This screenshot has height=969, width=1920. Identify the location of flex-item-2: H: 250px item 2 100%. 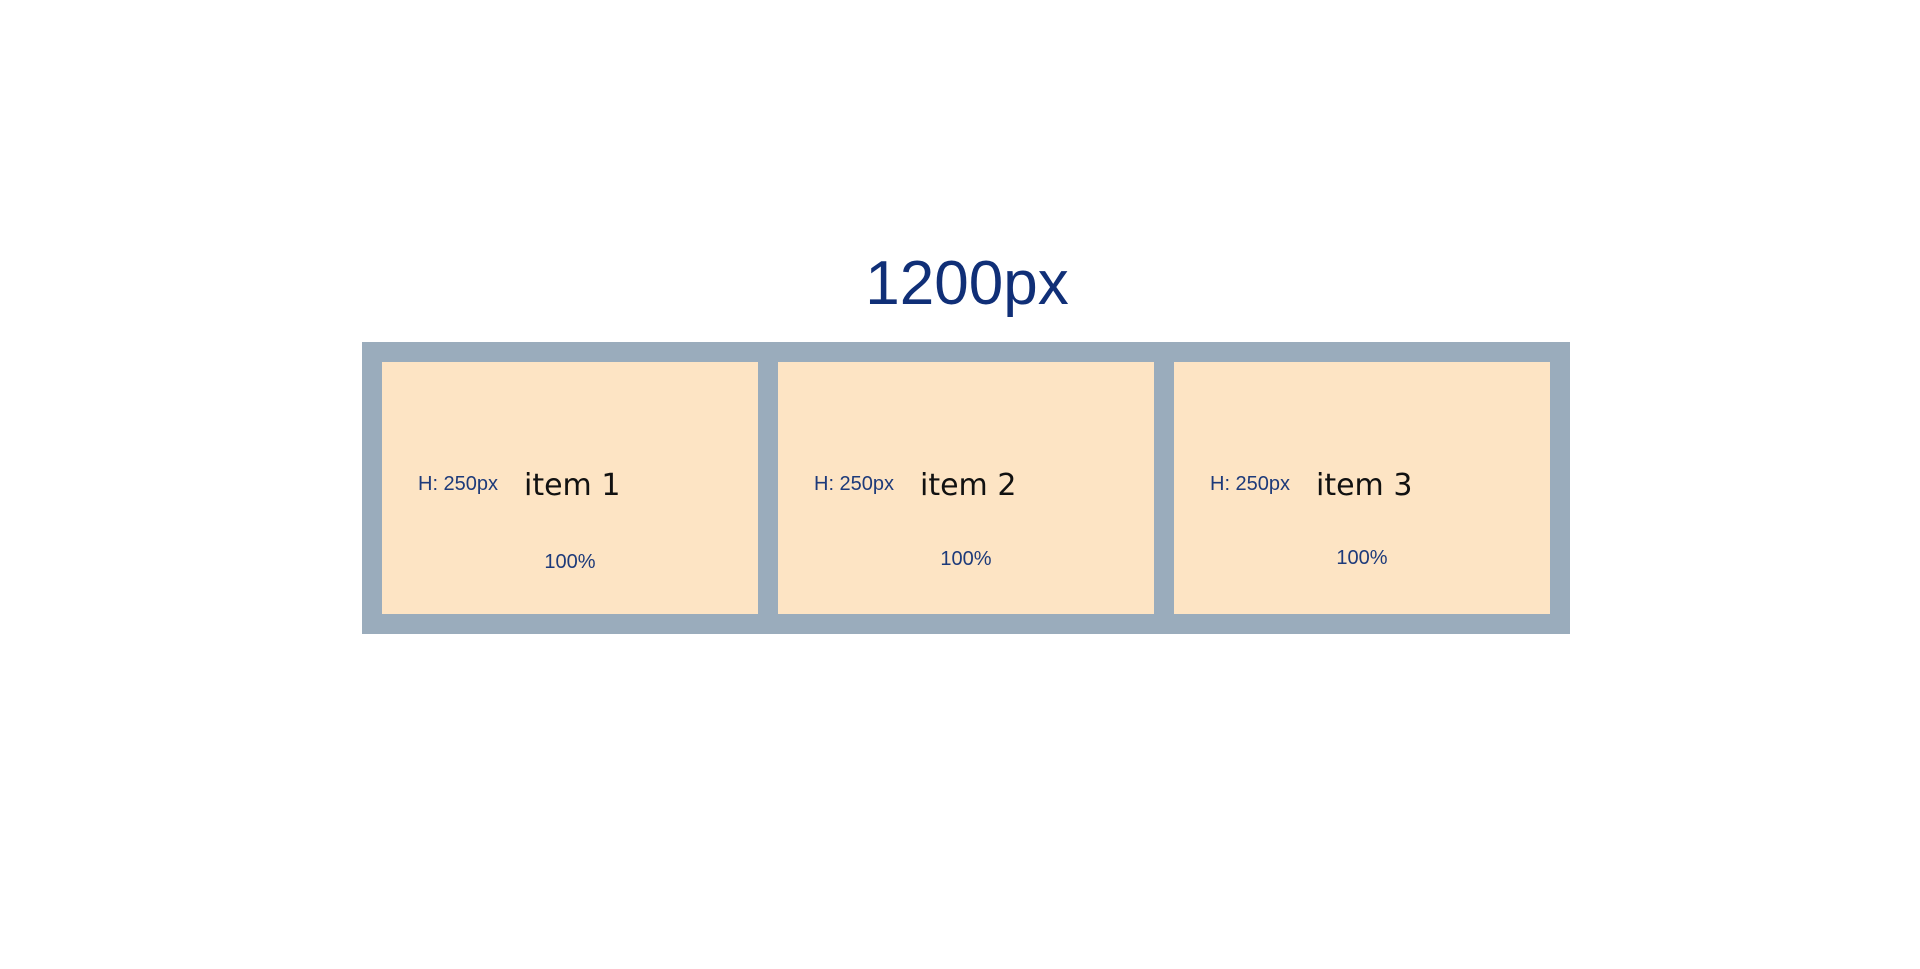
(966, 488).